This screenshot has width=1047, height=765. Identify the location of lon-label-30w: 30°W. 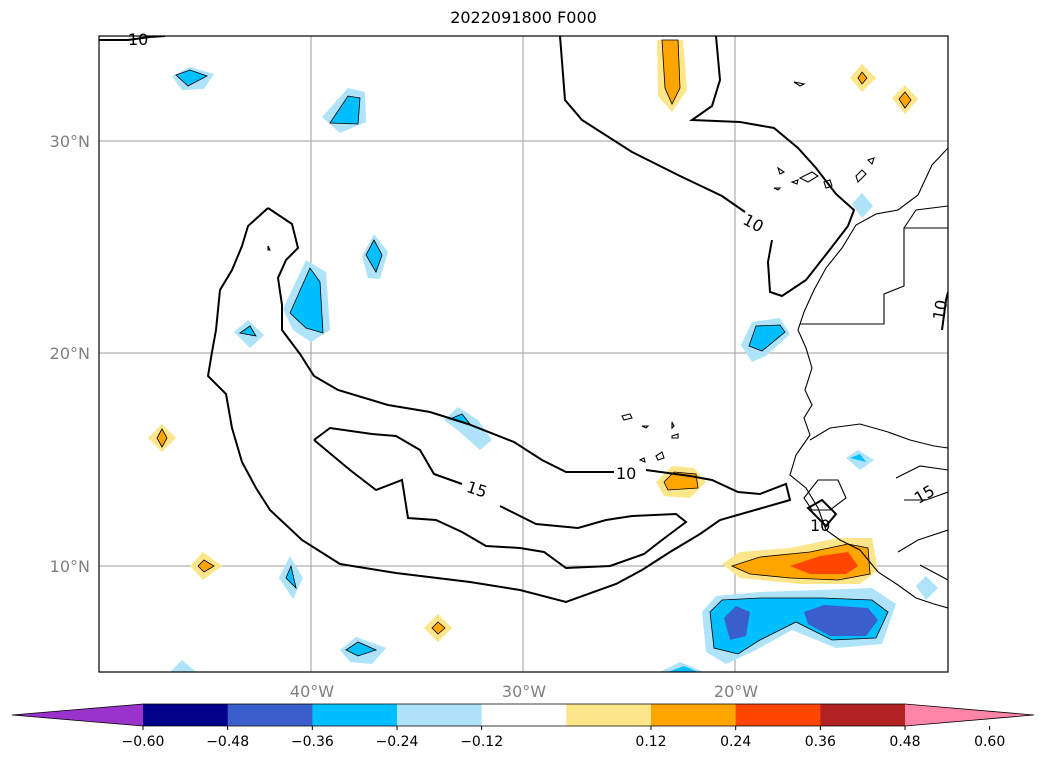
(524, 691).